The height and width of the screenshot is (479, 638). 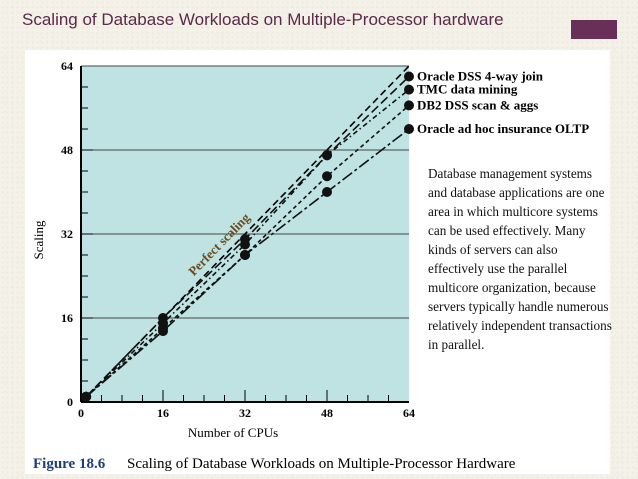 I want to click on y-tick-label: 48, so click(x=67, y=150).